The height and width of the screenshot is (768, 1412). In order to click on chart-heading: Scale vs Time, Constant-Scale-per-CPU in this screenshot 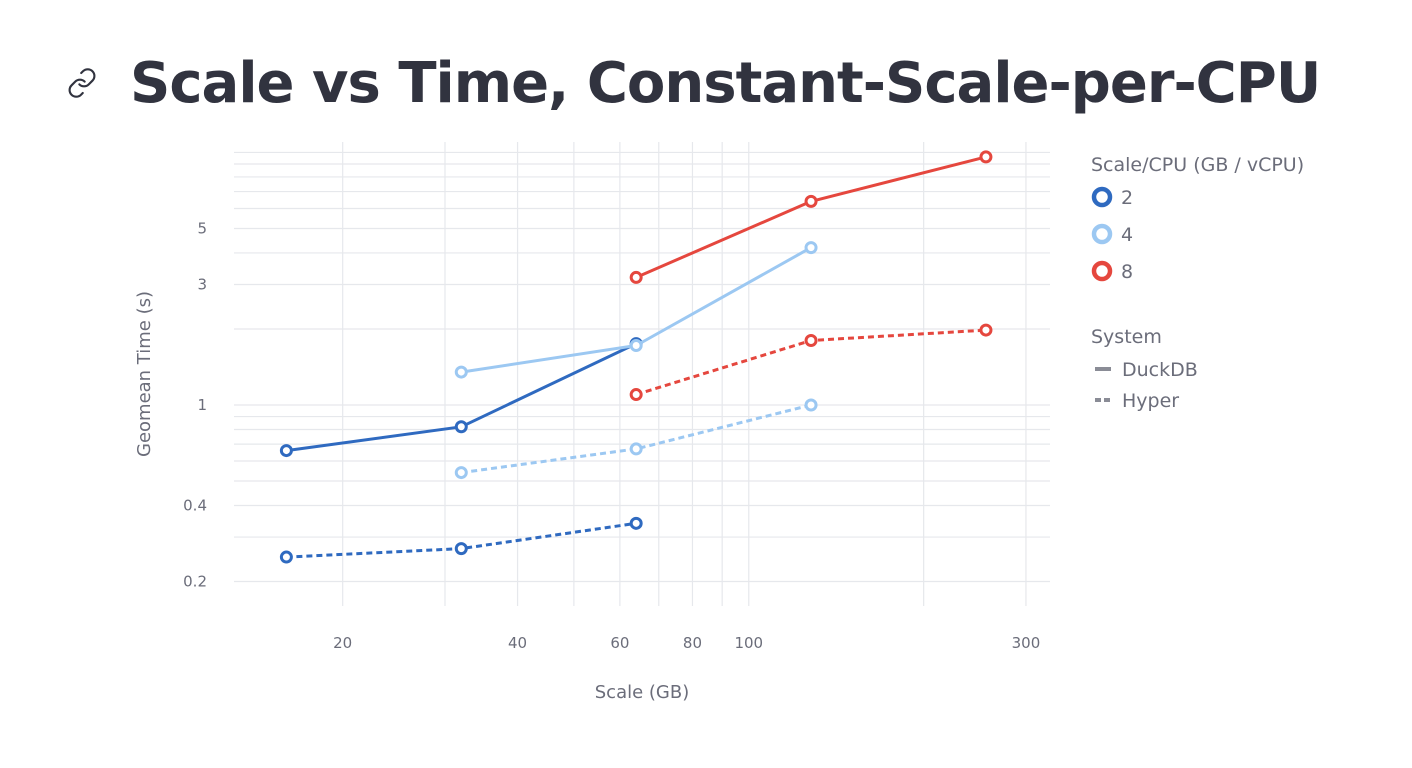, I will do `click(693, 83)`.